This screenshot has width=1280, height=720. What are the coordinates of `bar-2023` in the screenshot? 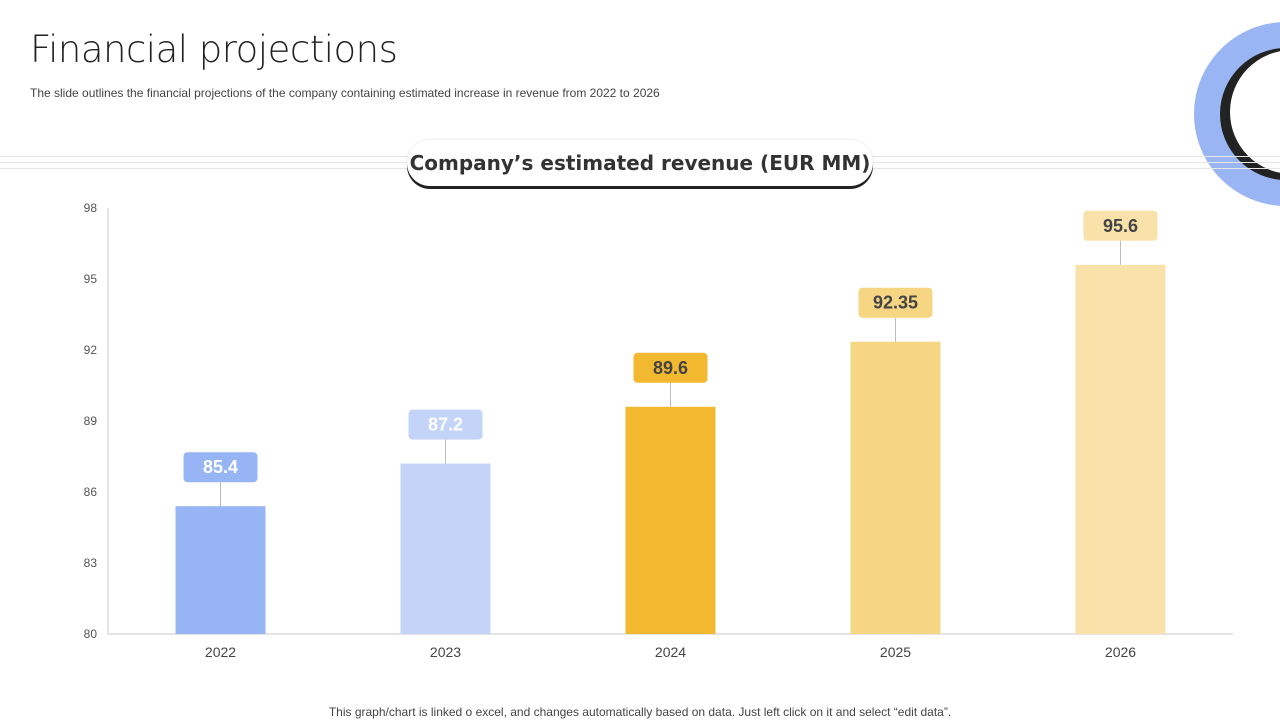 It's located at (445, 548).